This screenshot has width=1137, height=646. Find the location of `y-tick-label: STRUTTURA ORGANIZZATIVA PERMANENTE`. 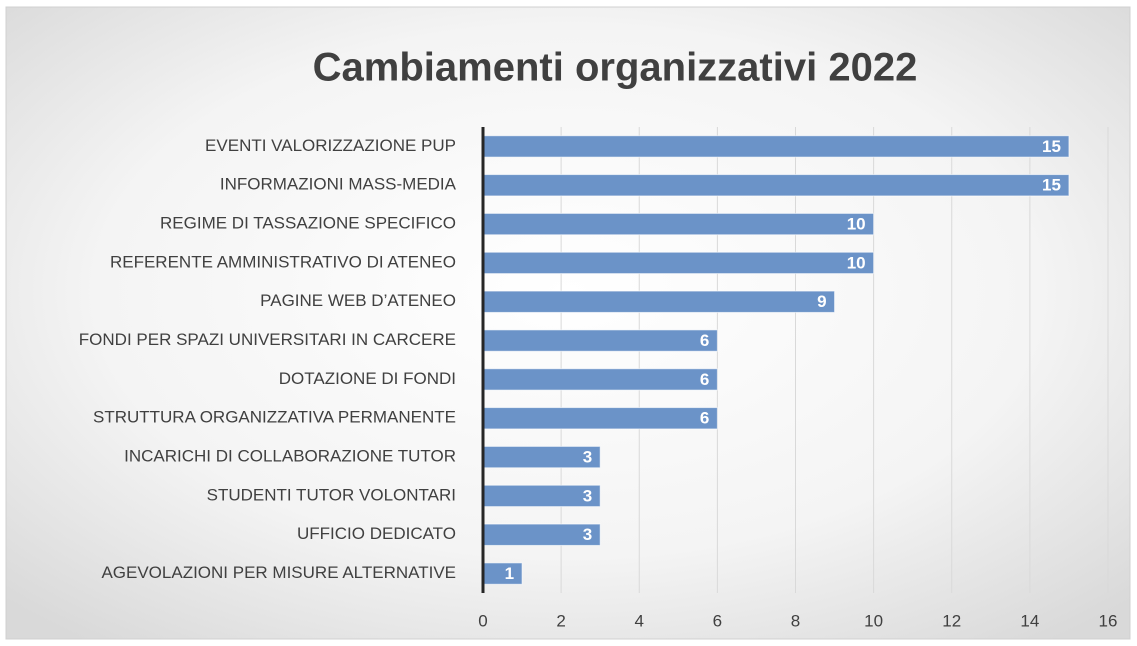

y-tick-label: STRUTTURA ORGANIZZATIVA PERMANENTE is located at coordinates (274, 417).